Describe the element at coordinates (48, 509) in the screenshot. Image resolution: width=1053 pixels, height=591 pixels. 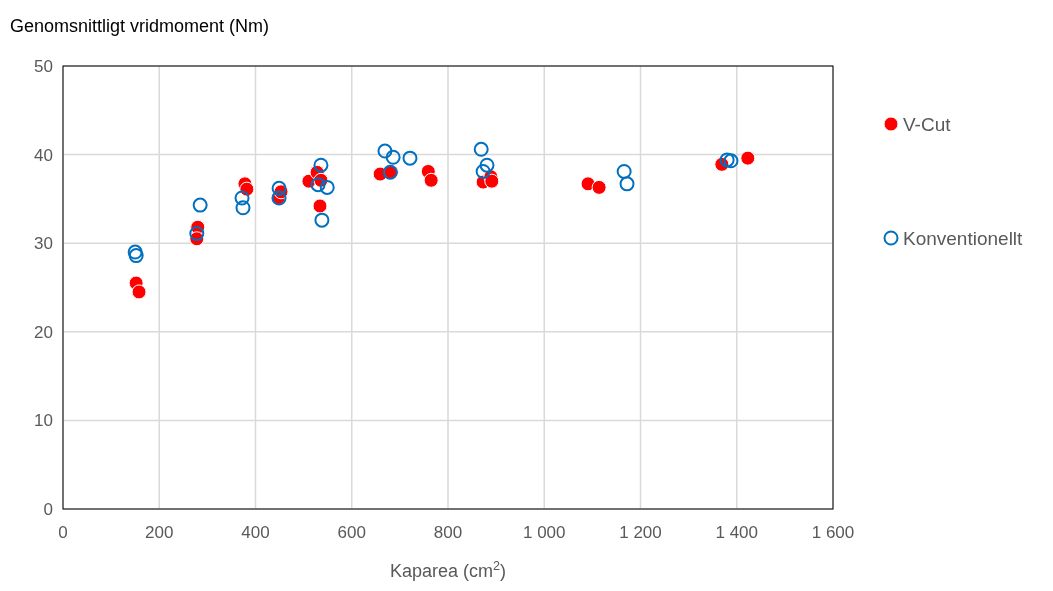
I see `y-tick-label: 0` at that location.